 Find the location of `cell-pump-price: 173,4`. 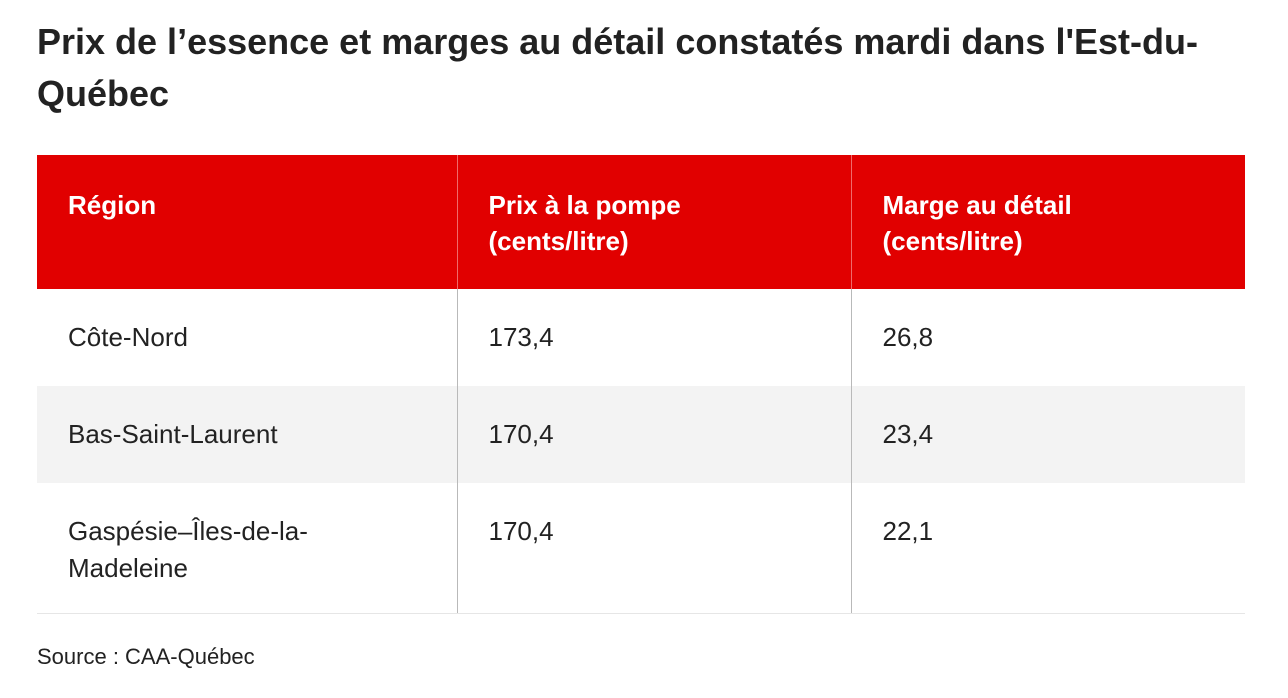

cell-pump-price: 173,4 is located at coordinates (653, 337).